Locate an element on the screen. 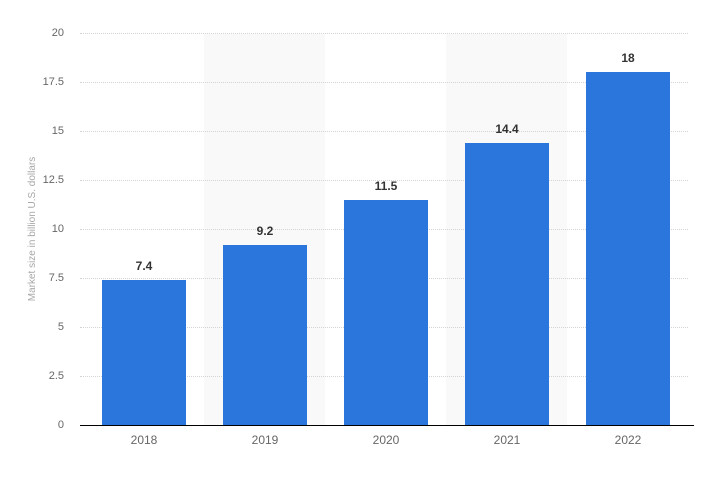  bar-value-label-2018: 7.4 is located at coordinates (144, 266).